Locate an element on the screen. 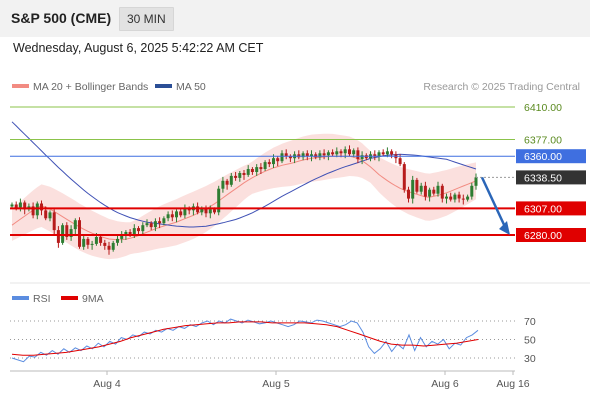  level-tag-6307.00 is located at coordinates (551, 208).